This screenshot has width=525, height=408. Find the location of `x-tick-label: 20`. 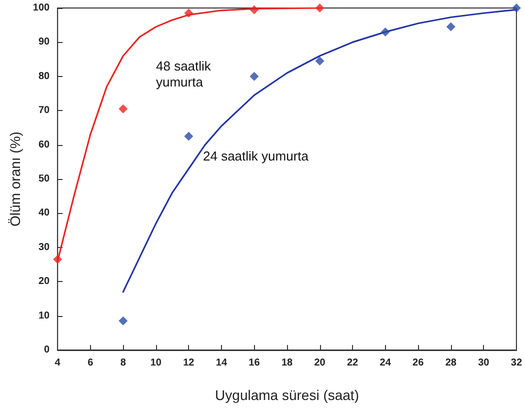

x-tick-label: 20 is located at coordinates (320, 363).